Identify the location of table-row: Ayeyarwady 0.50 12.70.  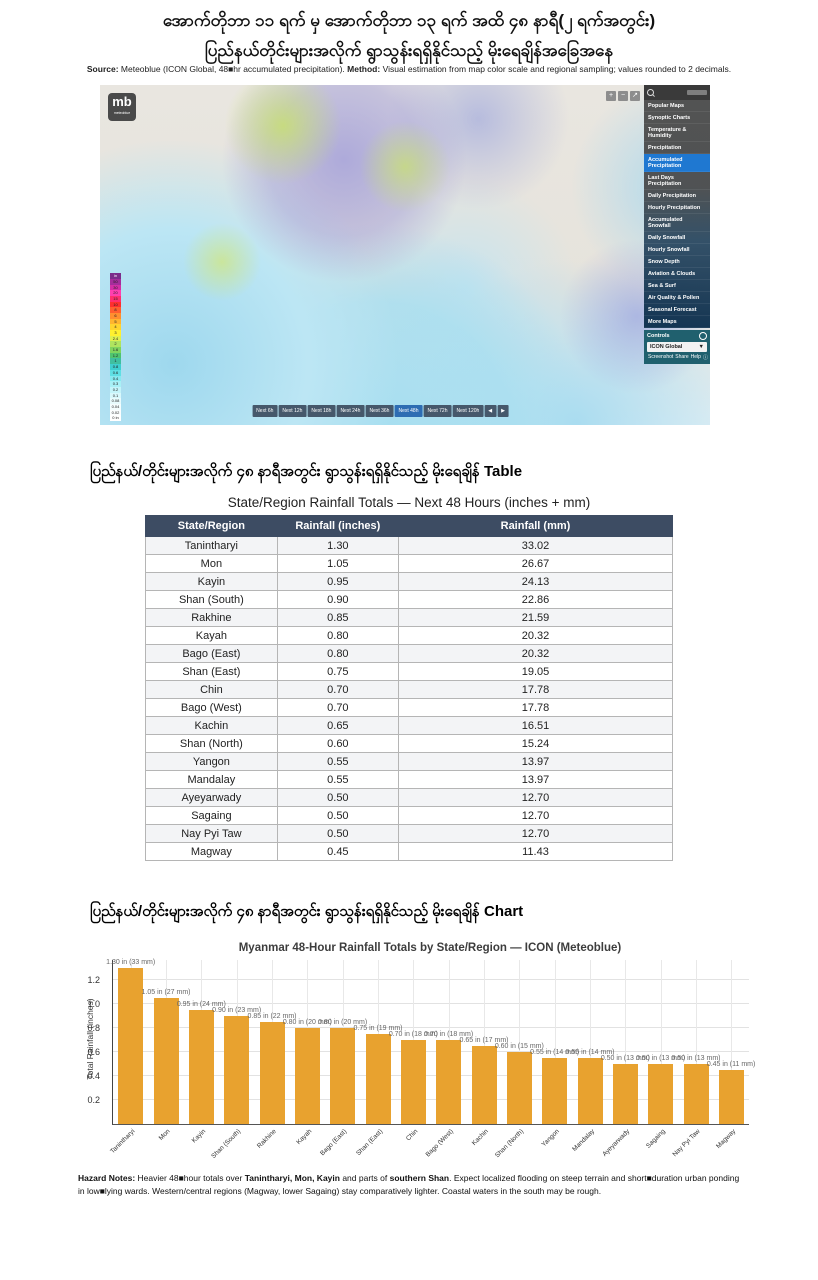
(409, 797).